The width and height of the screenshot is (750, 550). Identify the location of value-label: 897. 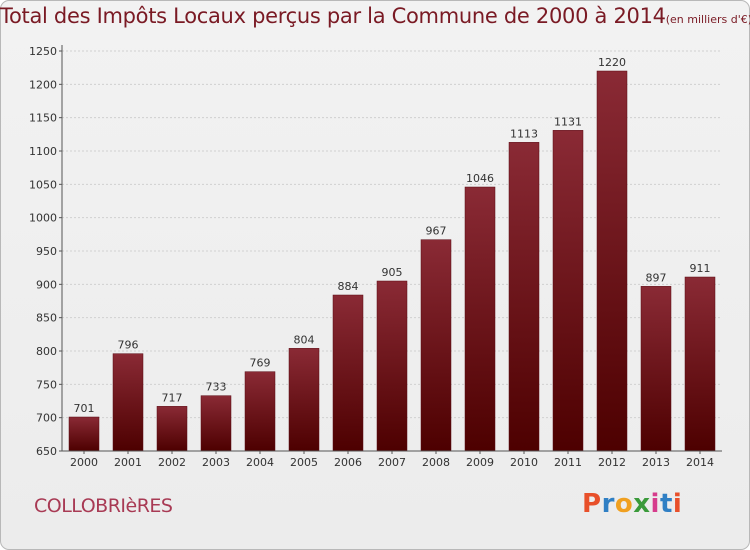
(656, 277).